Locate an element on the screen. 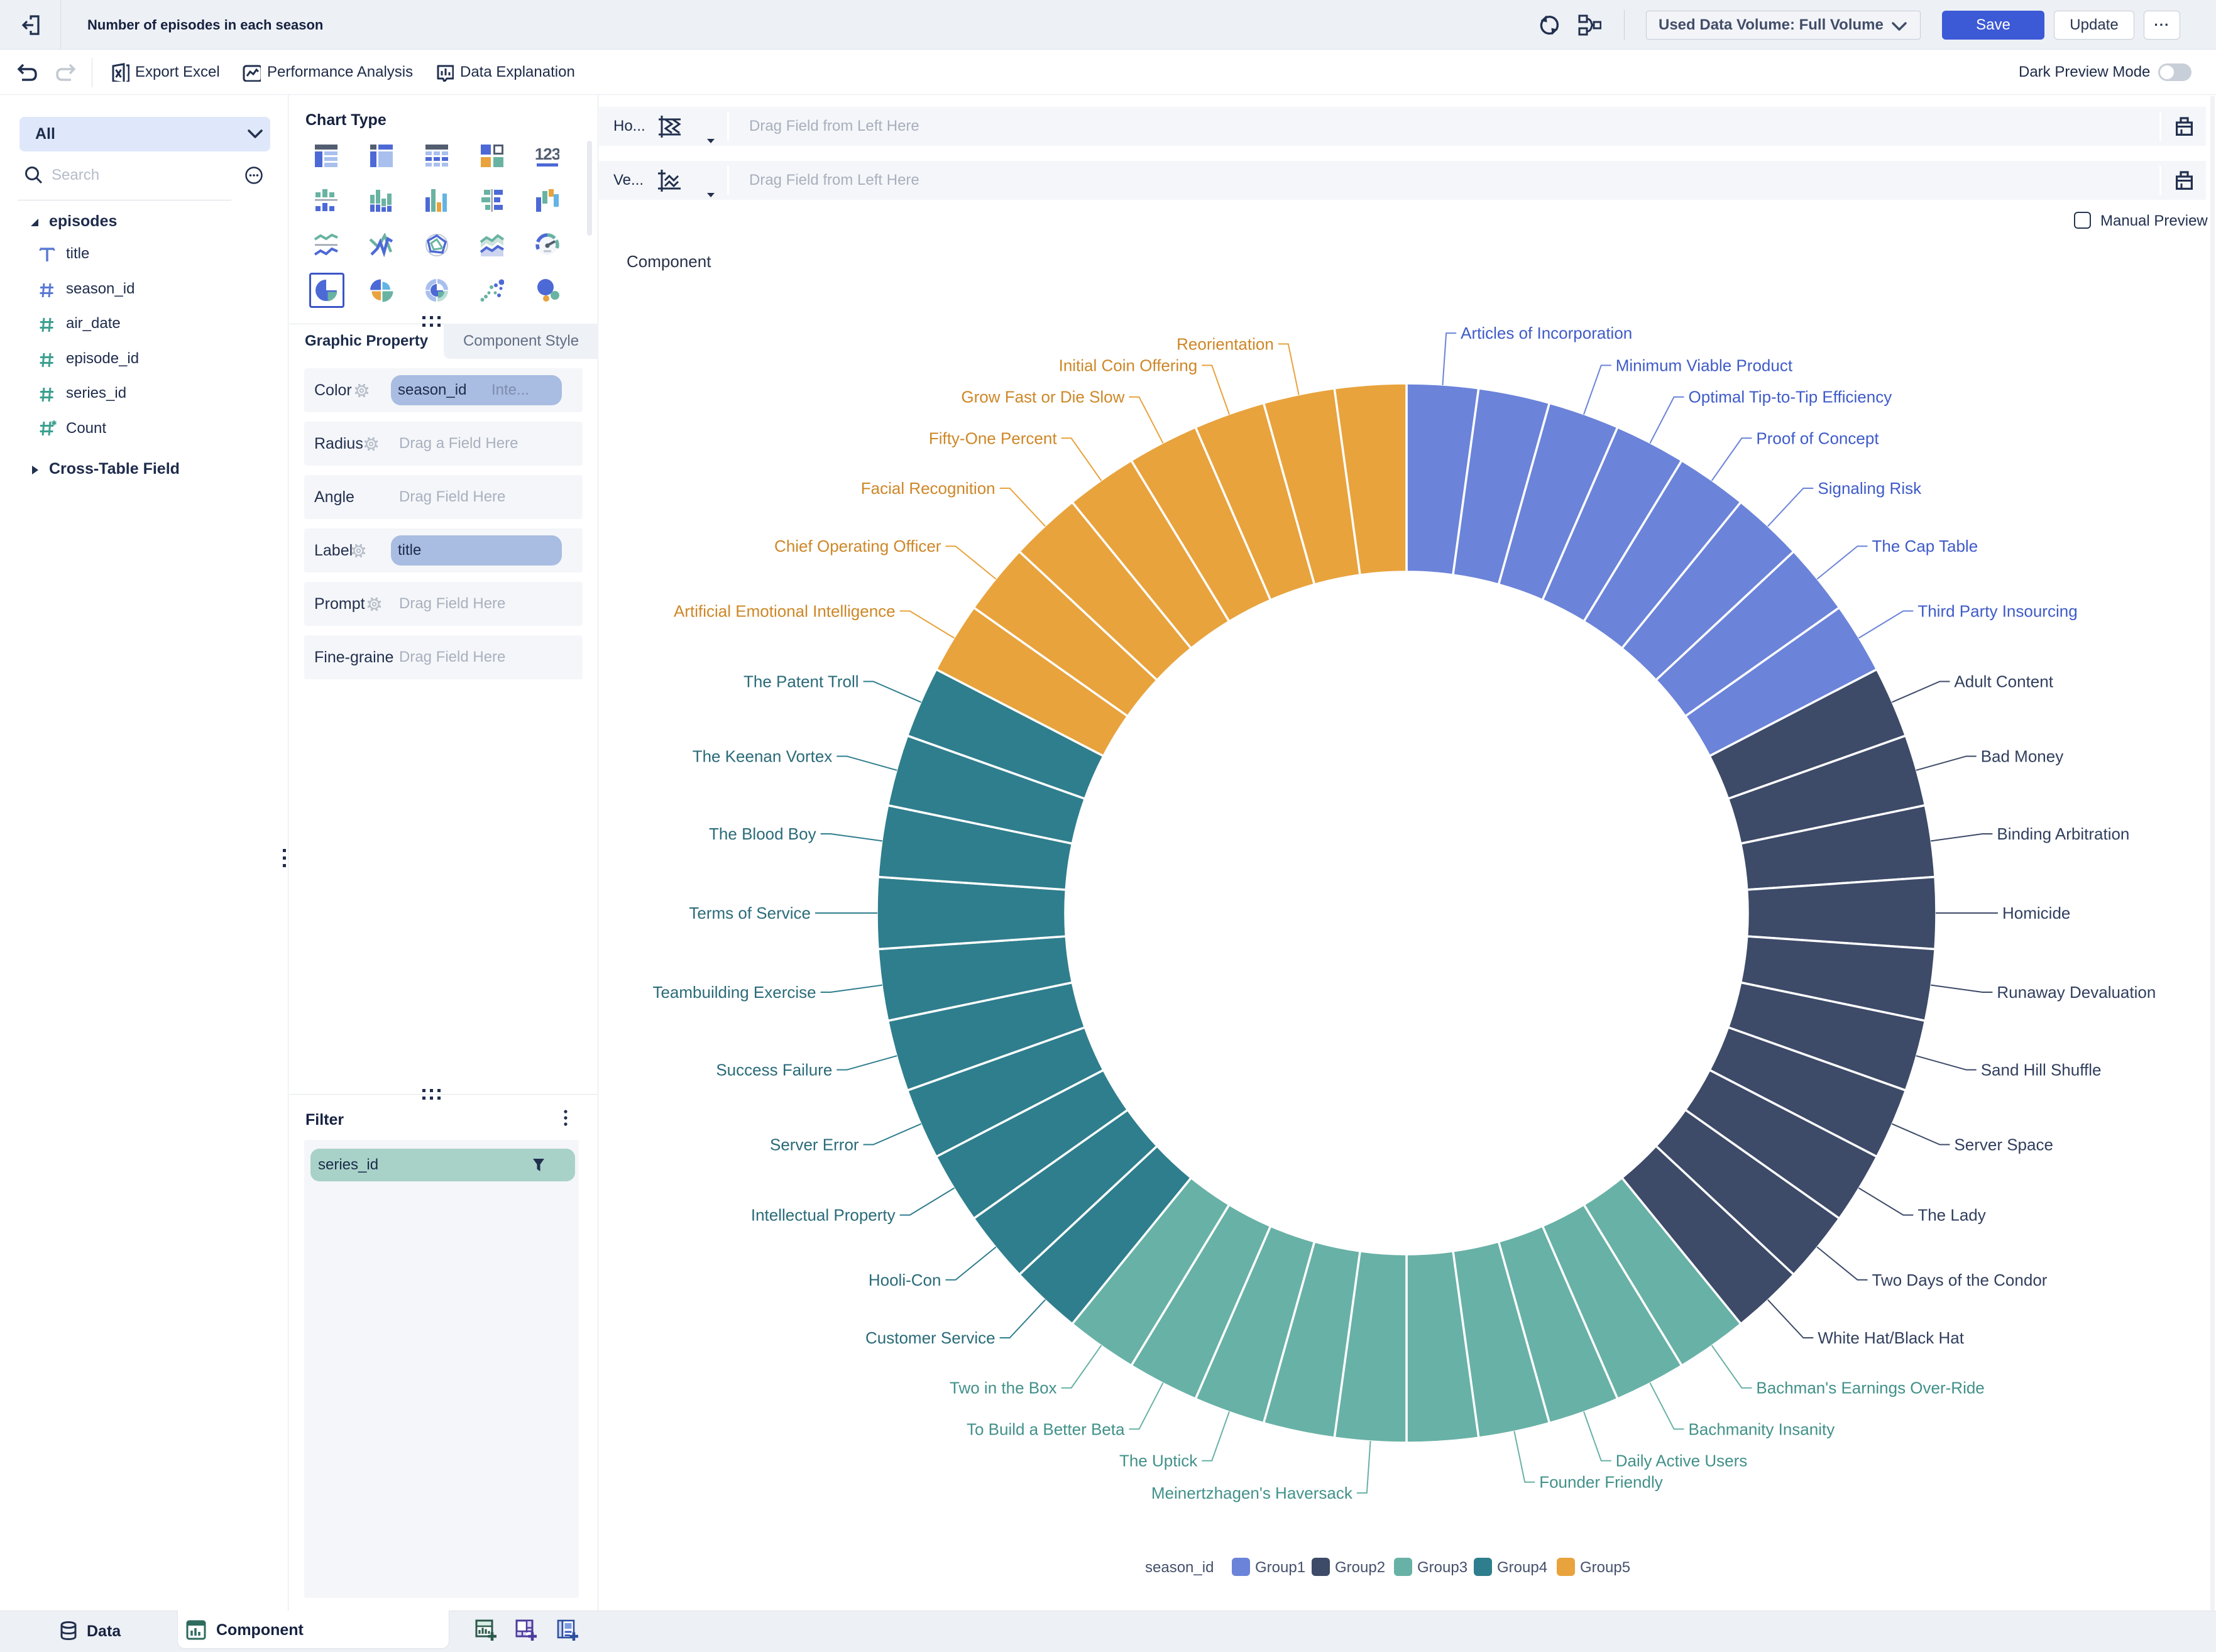 Image resolution: width=2216 pixels, height=1652 pixels. svg-text: The Uptick is located at coordinates (1158, 1461).